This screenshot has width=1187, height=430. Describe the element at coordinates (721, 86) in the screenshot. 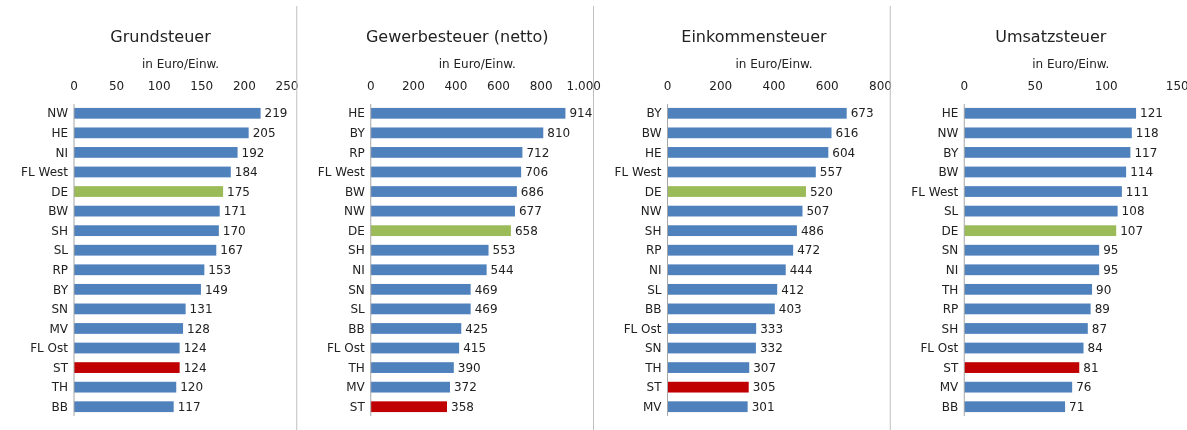

I see `x-tick-label: 200` at that location.